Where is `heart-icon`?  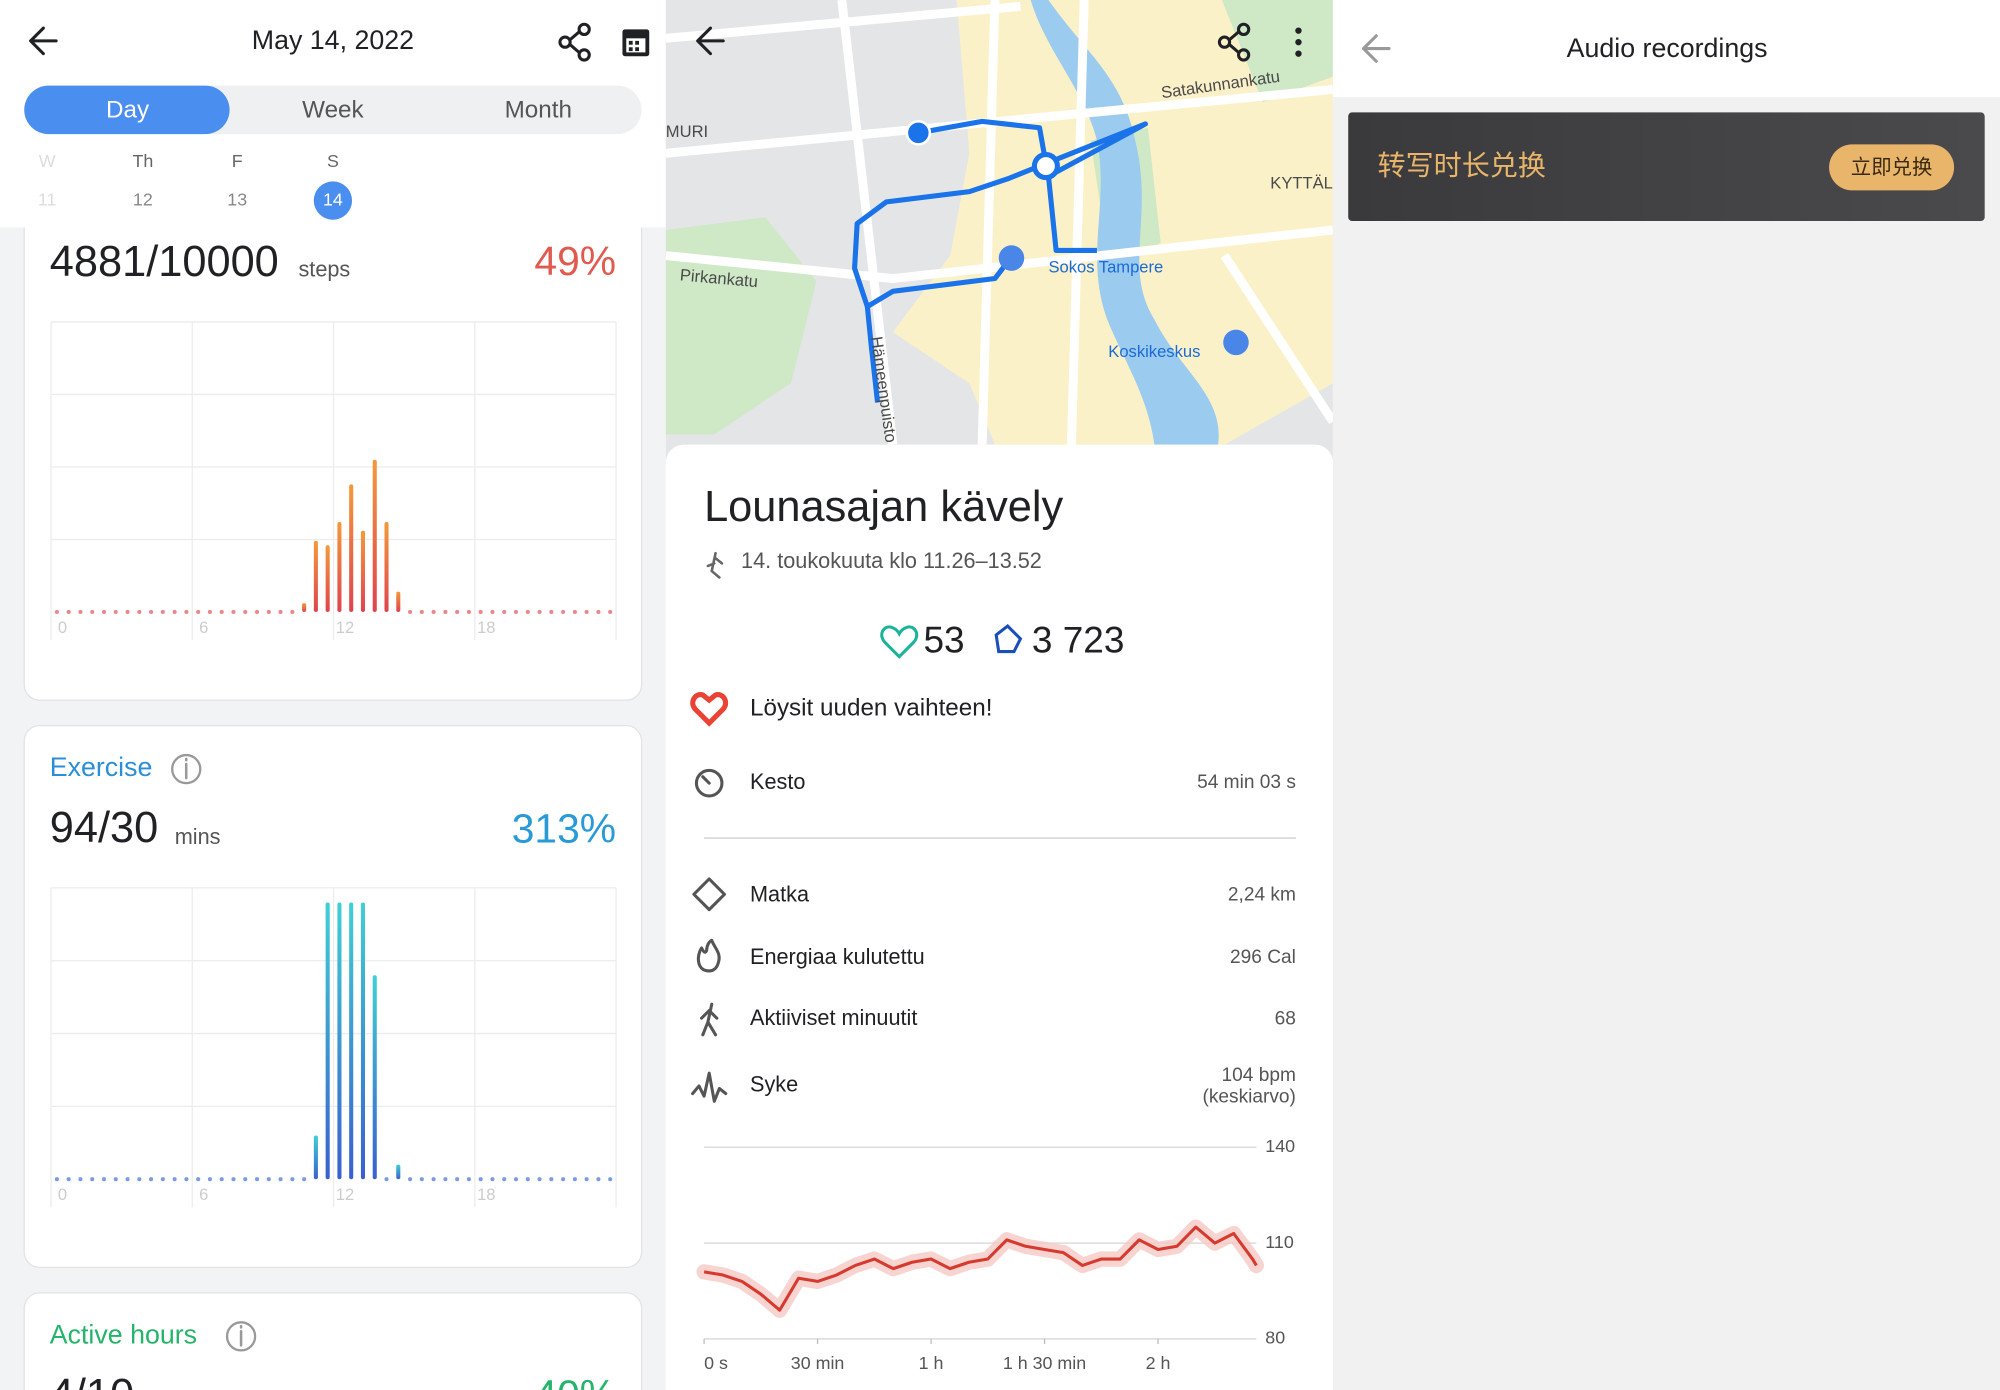
heart-icon is located at coordinates (899, 642).